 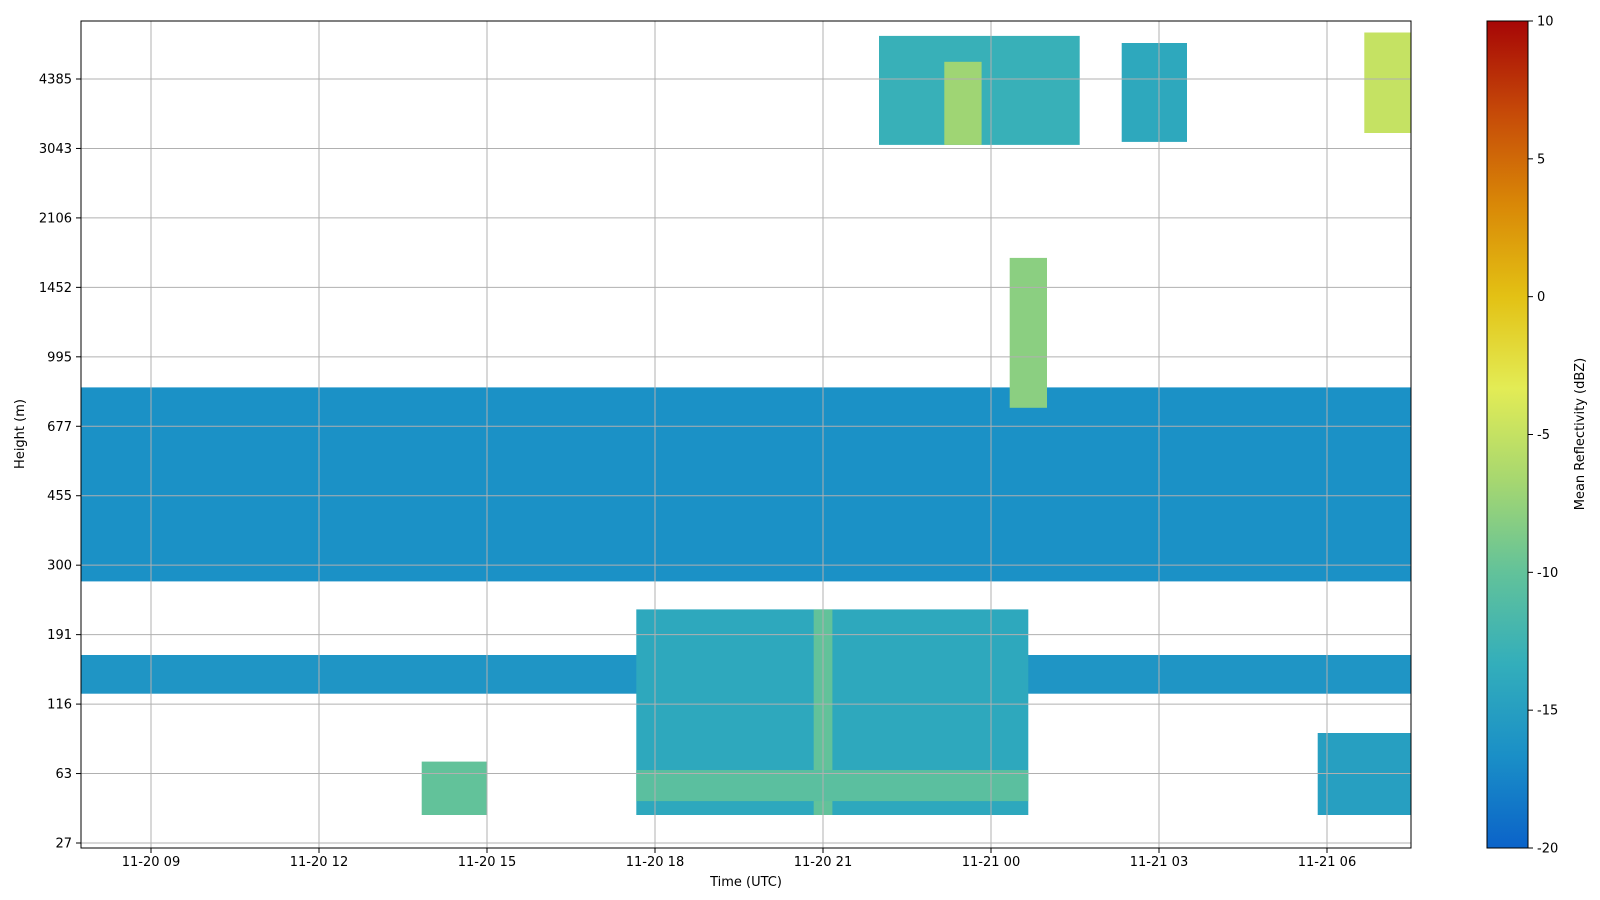 I want to click on x-tick-label-1: 11-20 12, so click(x=319, y=862).